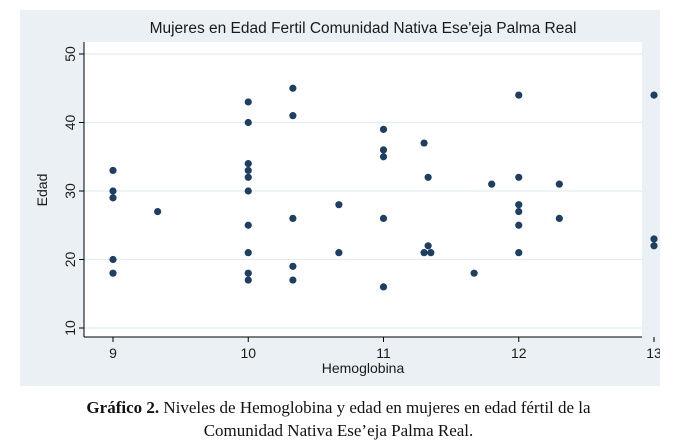 The image size is (677, 443). What do you see at coordinates (113, 353) in the screenshot?
I see `x-tick-label: 9` at bounding box center [113, 353].